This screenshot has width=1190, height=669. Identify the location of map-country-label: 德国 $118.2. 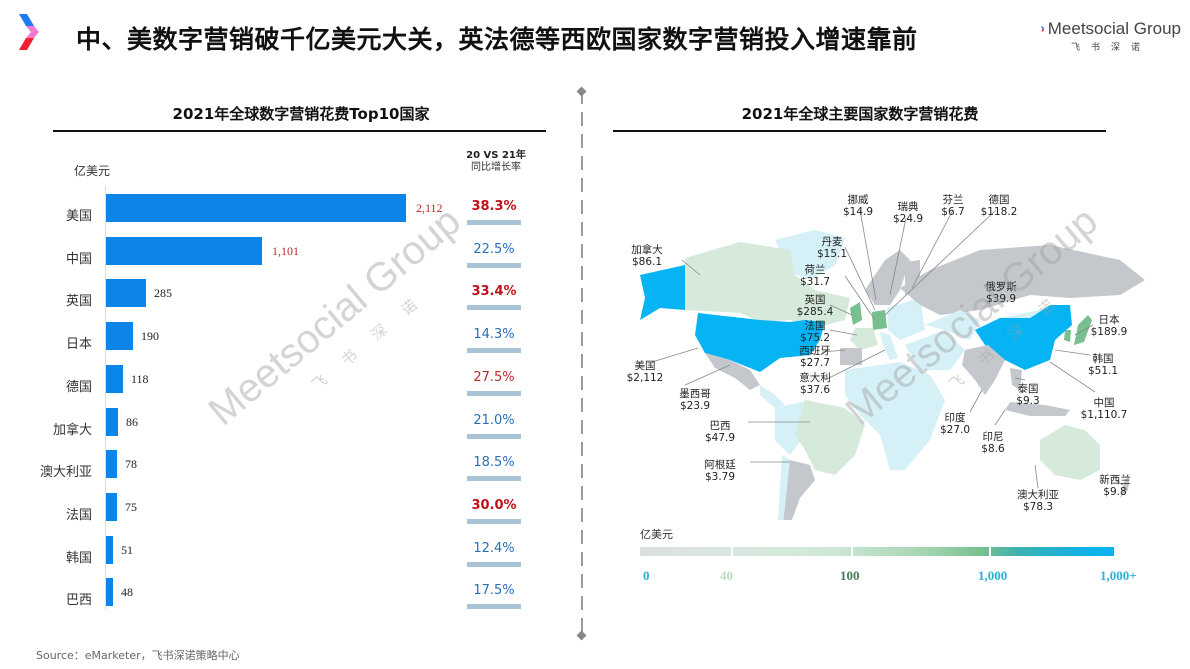
(999, 206).